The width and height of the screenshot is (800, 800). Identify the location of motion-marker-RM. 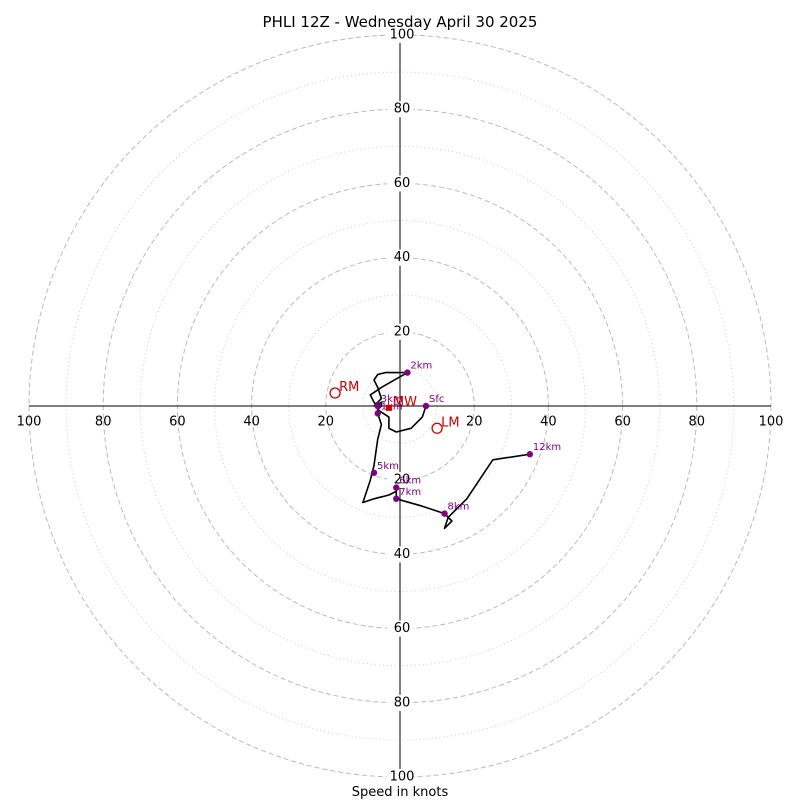
(335, 393).